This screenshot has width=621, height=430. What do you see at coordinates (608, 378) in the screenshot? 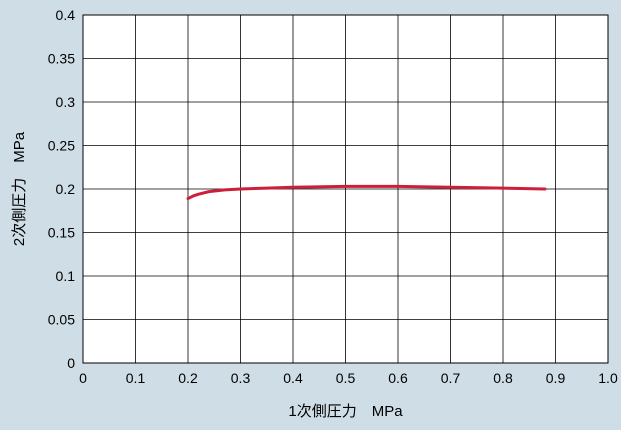
I see `x-tick-label: 1.0` at bounding box center [608, 378].